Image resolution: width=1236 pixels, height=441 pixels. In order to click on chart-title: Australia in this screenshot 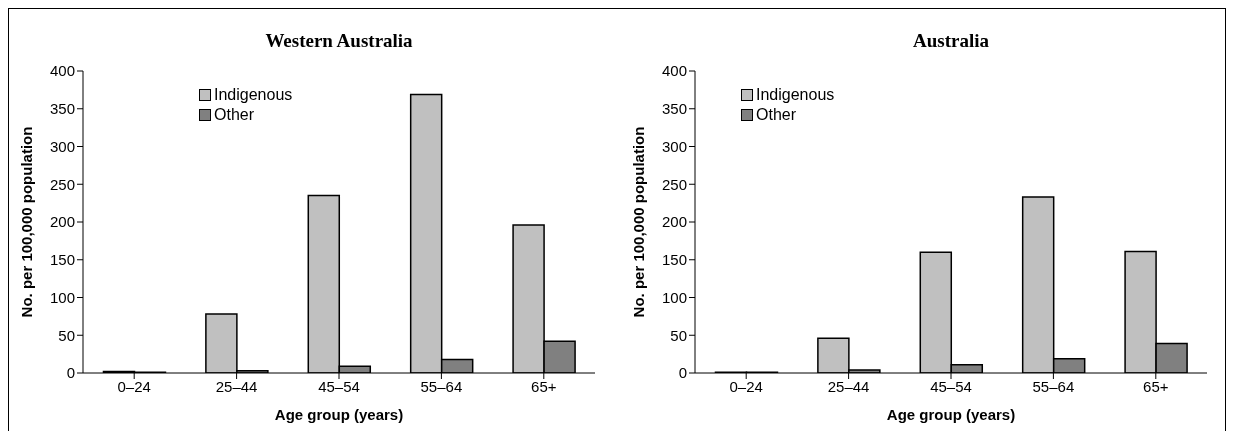, I will do `click(951, 41)`.